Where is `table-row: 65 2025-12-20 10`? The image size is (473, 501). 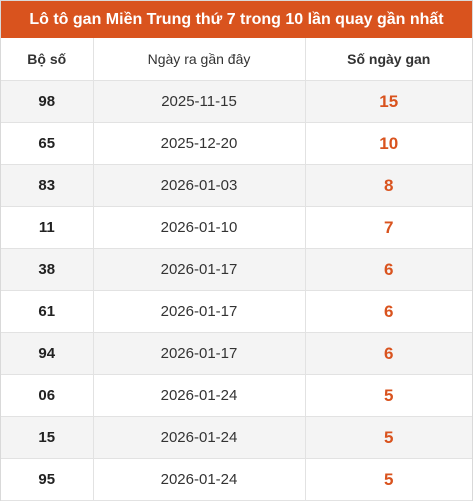
table-row: 65 2025-12-20 10 is located at coordinates (236, 143).